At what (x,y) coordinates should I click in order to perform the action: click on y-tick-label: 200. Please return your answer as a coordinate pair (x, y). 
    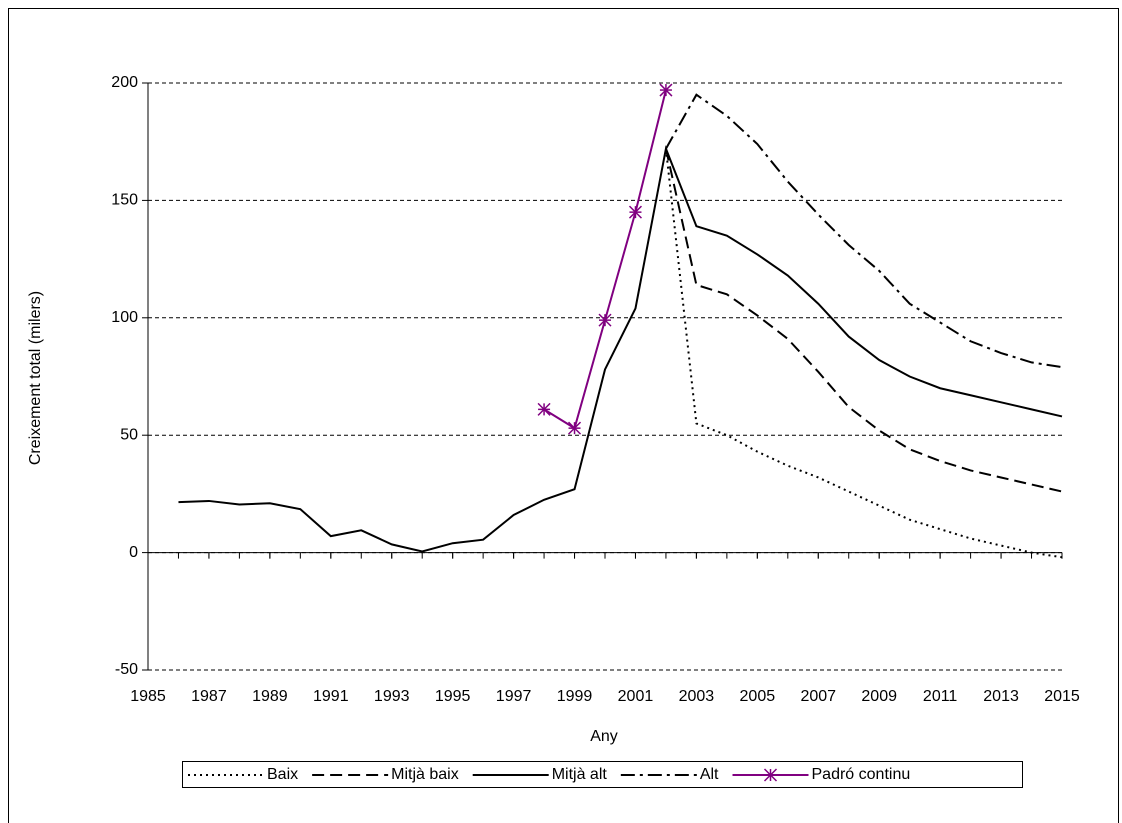
    Looking at the image, I should click on (124, 82).